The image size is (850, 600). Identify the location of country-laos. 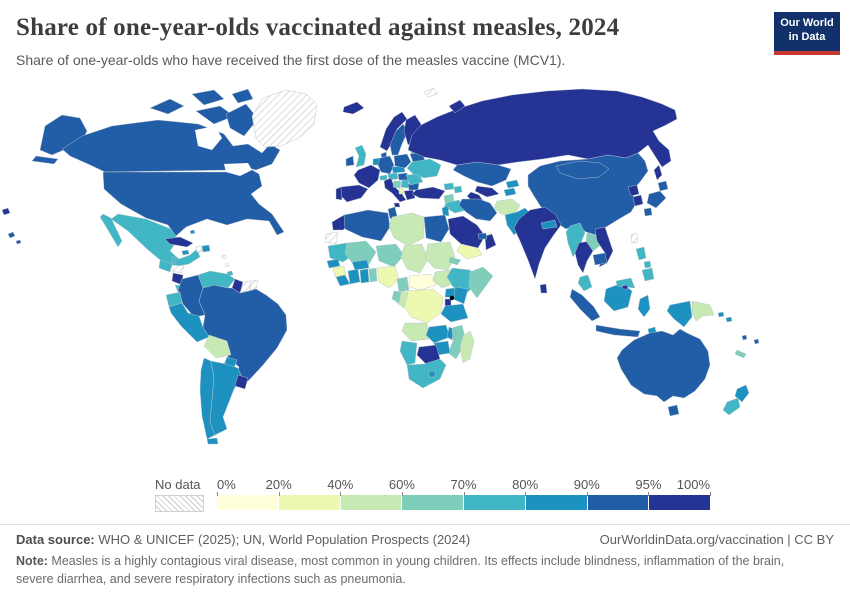
(593, 242).